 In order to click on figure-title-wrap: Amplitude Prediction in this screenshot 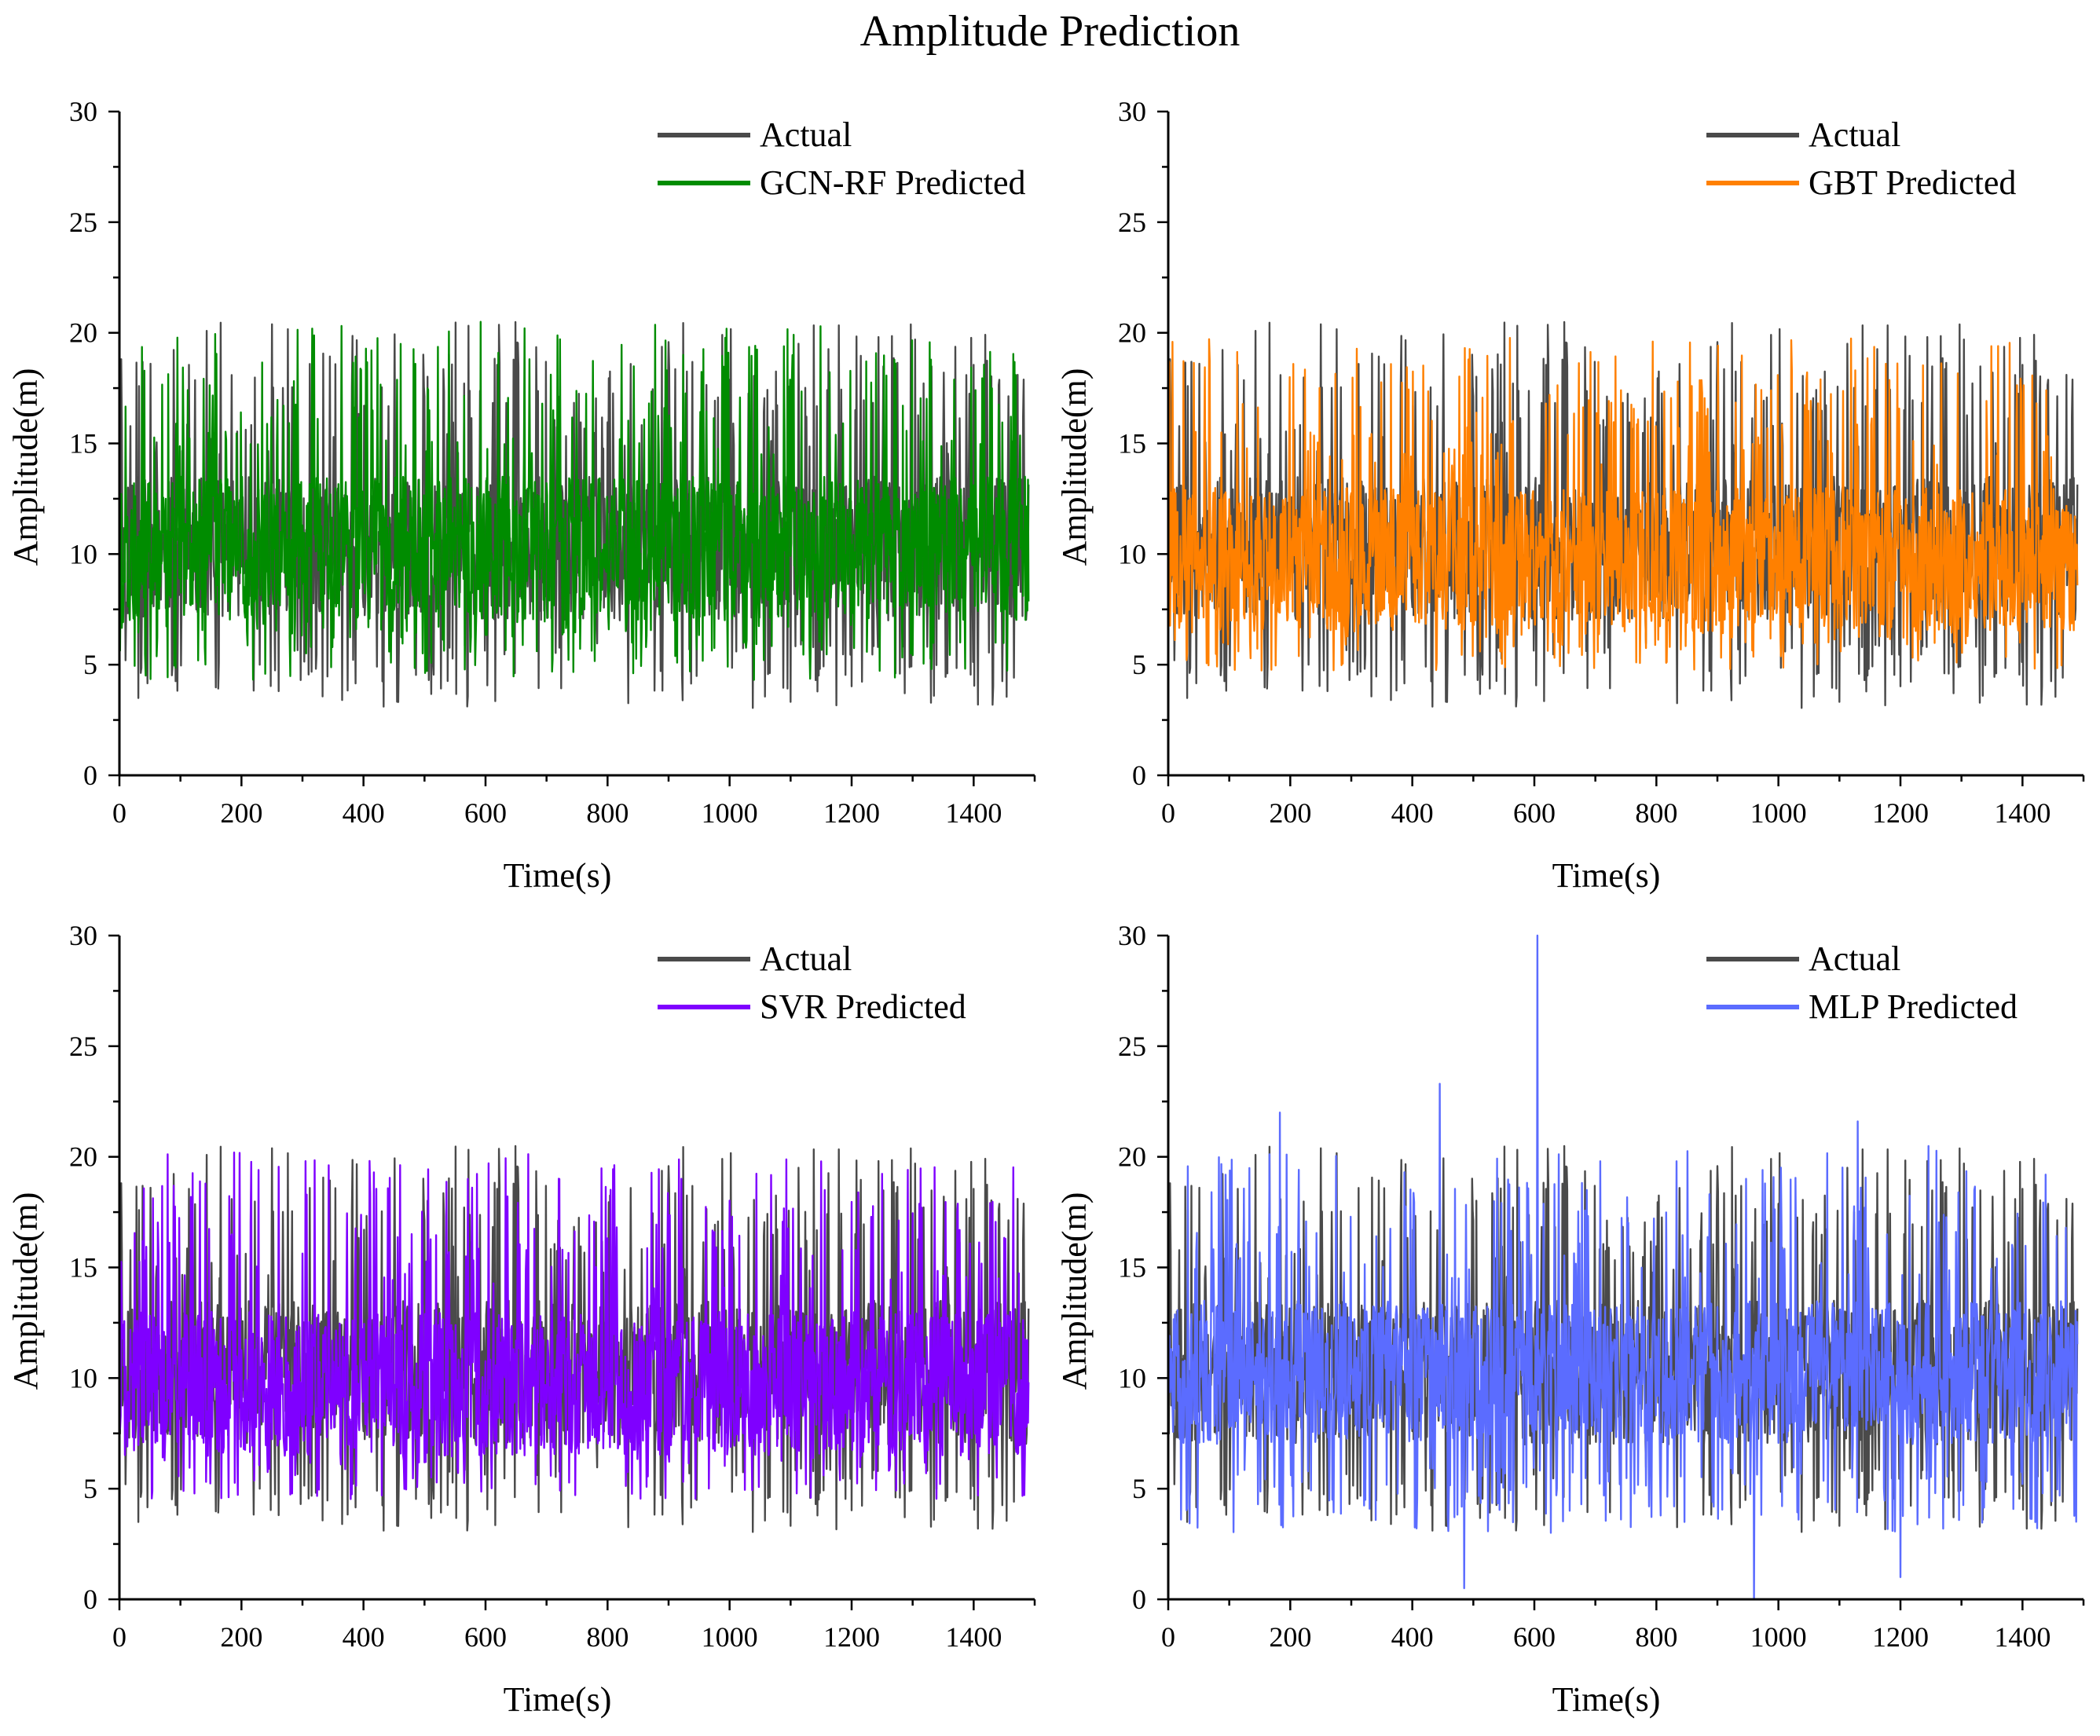, I will do `click(1050, 31)`.